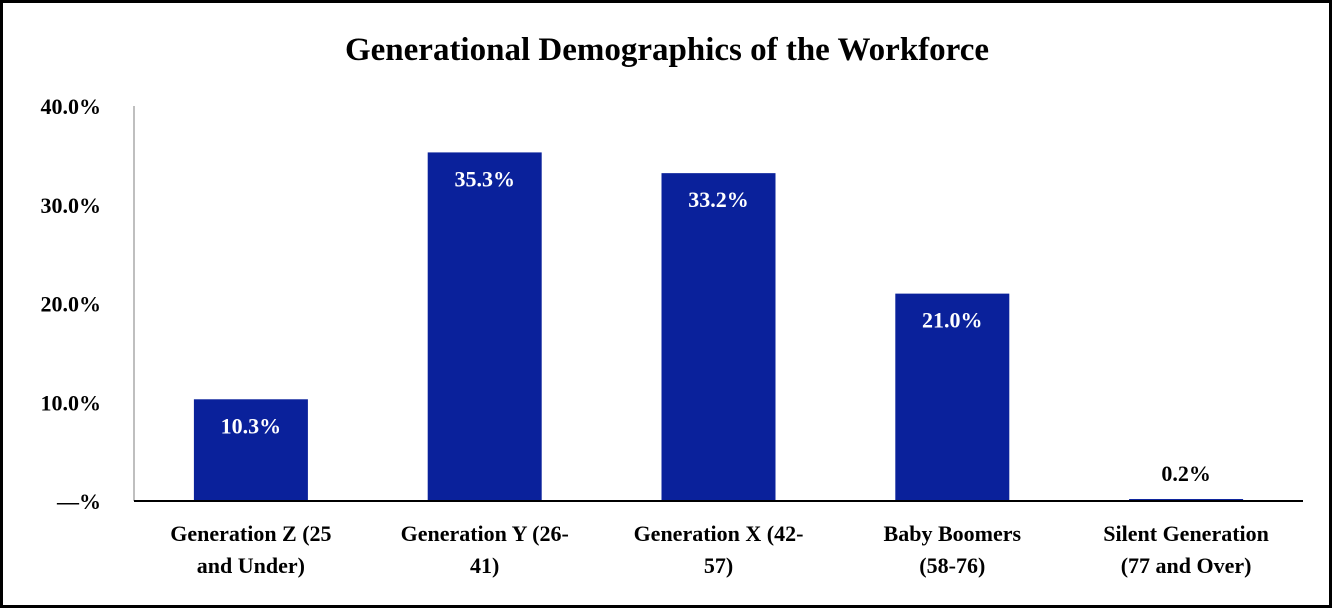 The width and height of the screenshot is (1332, 611). What do you see at coordinates (1186, 565) in the screenshot?
I see `x-tick-label: (77 and Over)` at bounding box center [1186, 565].